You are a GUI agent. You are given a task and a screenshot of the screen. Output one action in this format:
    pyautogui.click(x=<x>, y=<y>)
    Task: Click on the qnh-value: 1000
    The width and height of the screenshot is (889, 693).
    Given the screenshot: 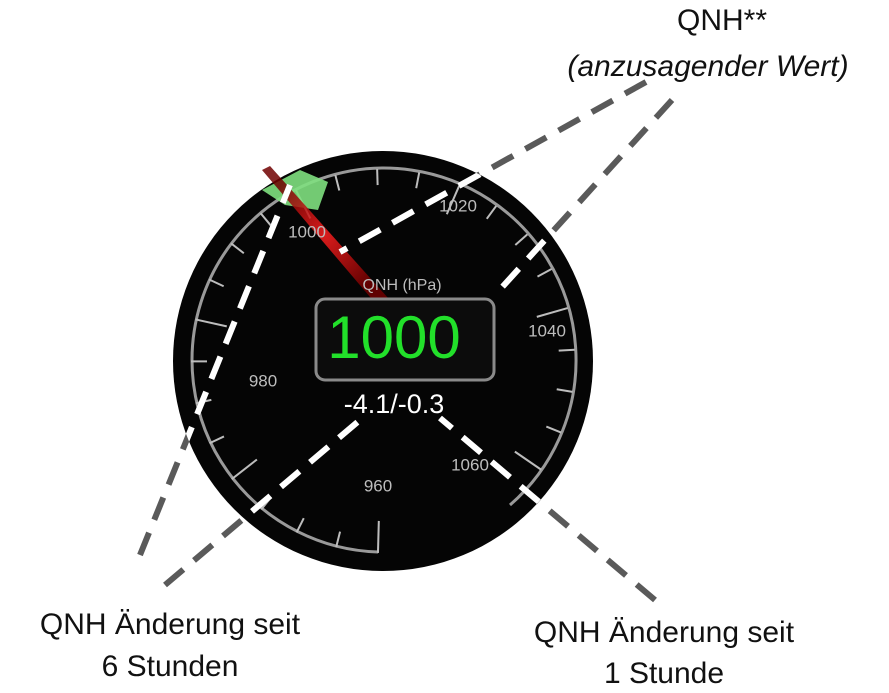 What is the action you would take?
    pyautogui.click(x=393, y=337)
    